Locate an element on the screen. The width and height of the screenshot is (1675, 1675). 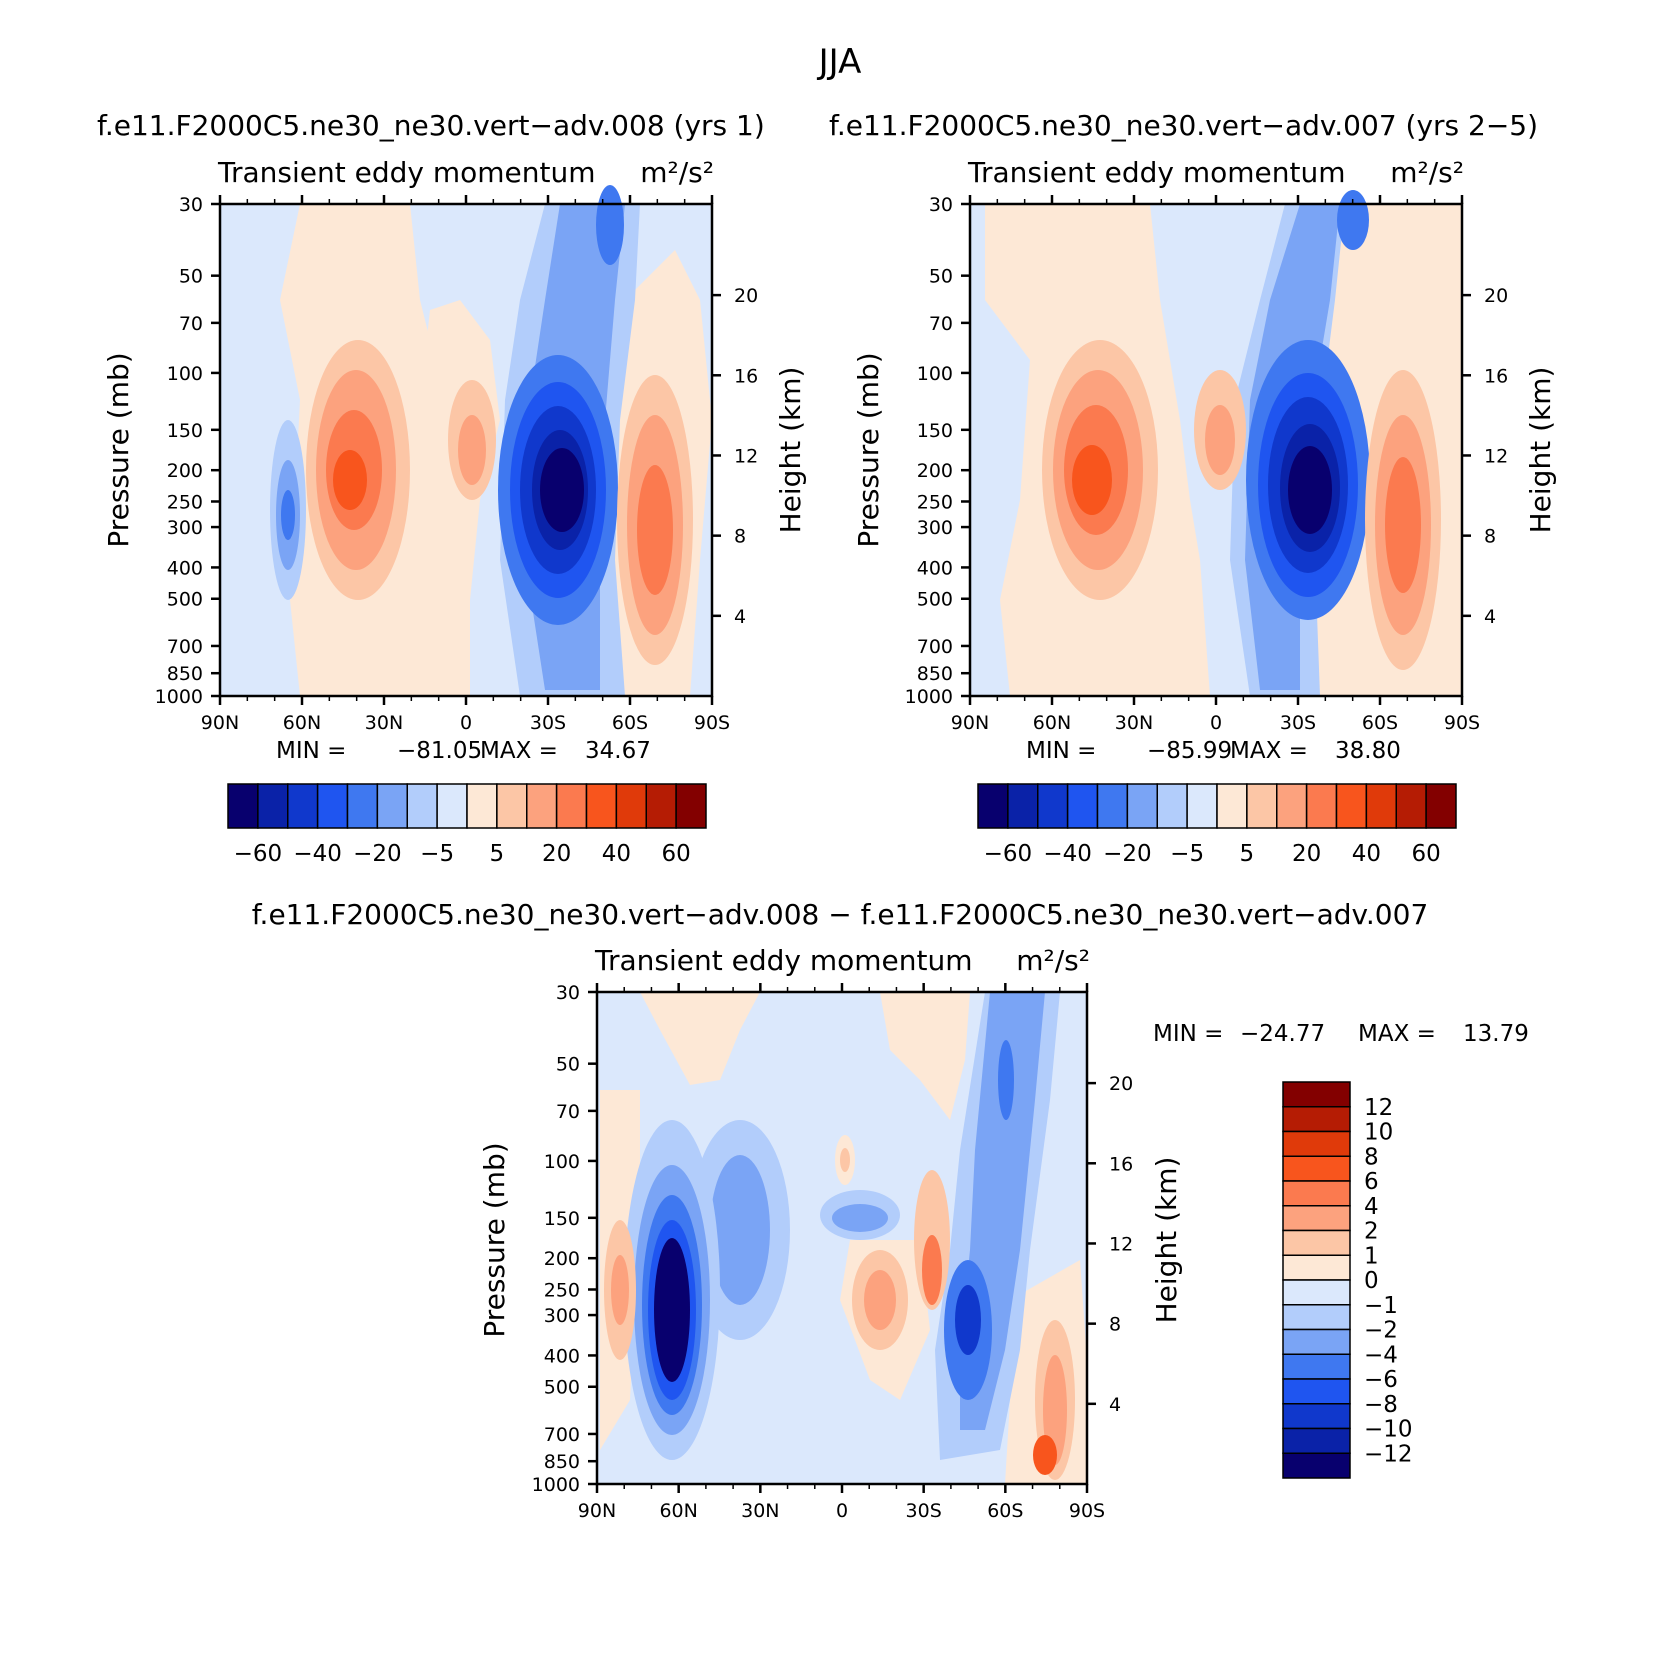
panel-3-max-value: 13.79 is located at coordinates (1496, 1034).